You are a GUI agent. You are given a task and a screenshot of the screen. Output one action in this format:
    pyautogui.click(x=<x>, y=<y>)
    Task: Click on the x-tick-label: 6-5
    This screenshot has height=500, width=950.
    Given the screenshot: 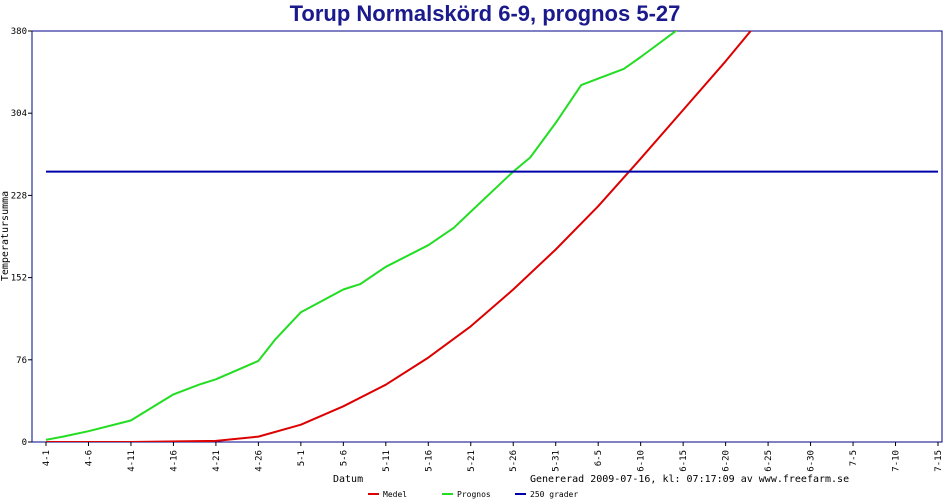 What is the action you would take?
    pyautogui.click(x=599, y=458)
    